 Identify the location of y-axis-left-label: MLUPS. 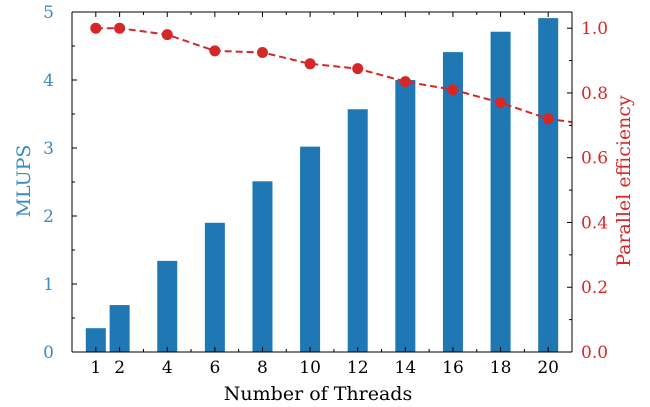
(24, 181).